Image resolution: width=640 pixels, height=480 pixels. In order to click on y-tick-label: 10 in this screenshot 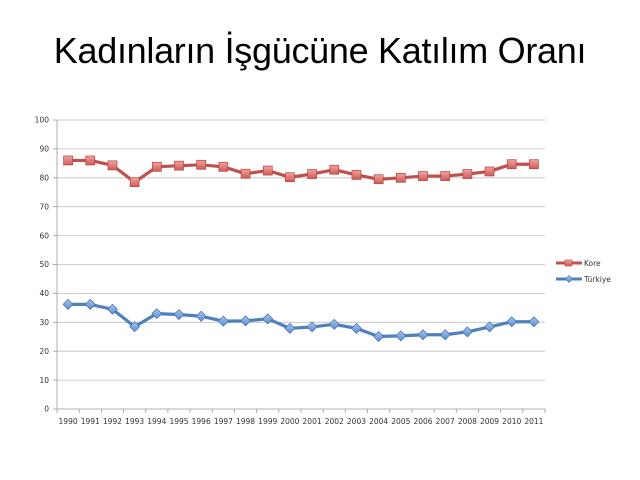, I will do `click(44, 380)`.